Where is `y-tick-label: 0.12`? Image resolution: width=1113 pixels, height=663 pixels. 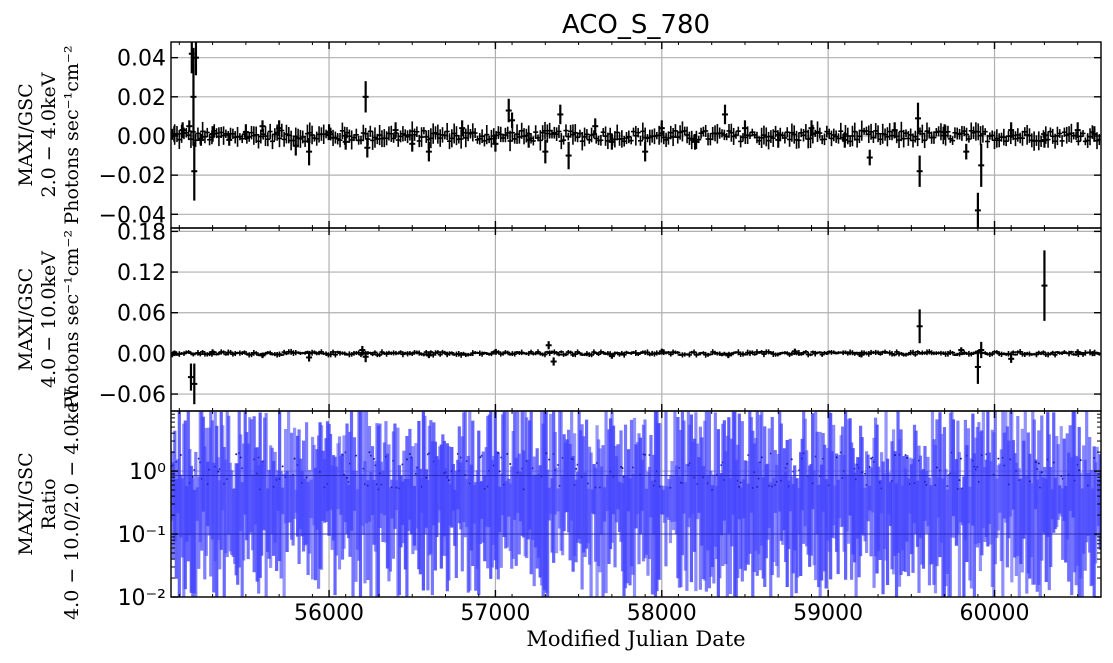
y-tick-label: 0.12 is located at coordinates (141, 273).